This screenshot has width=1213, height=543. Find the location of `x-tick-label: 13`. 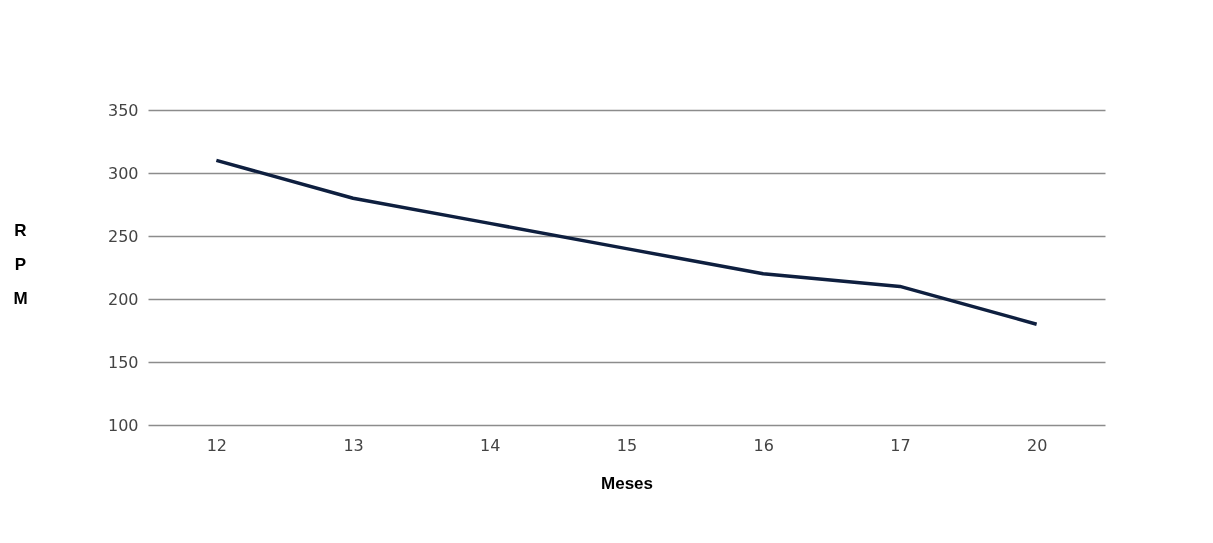

x-tick-label: 13 is located at coordinates (353, 445).